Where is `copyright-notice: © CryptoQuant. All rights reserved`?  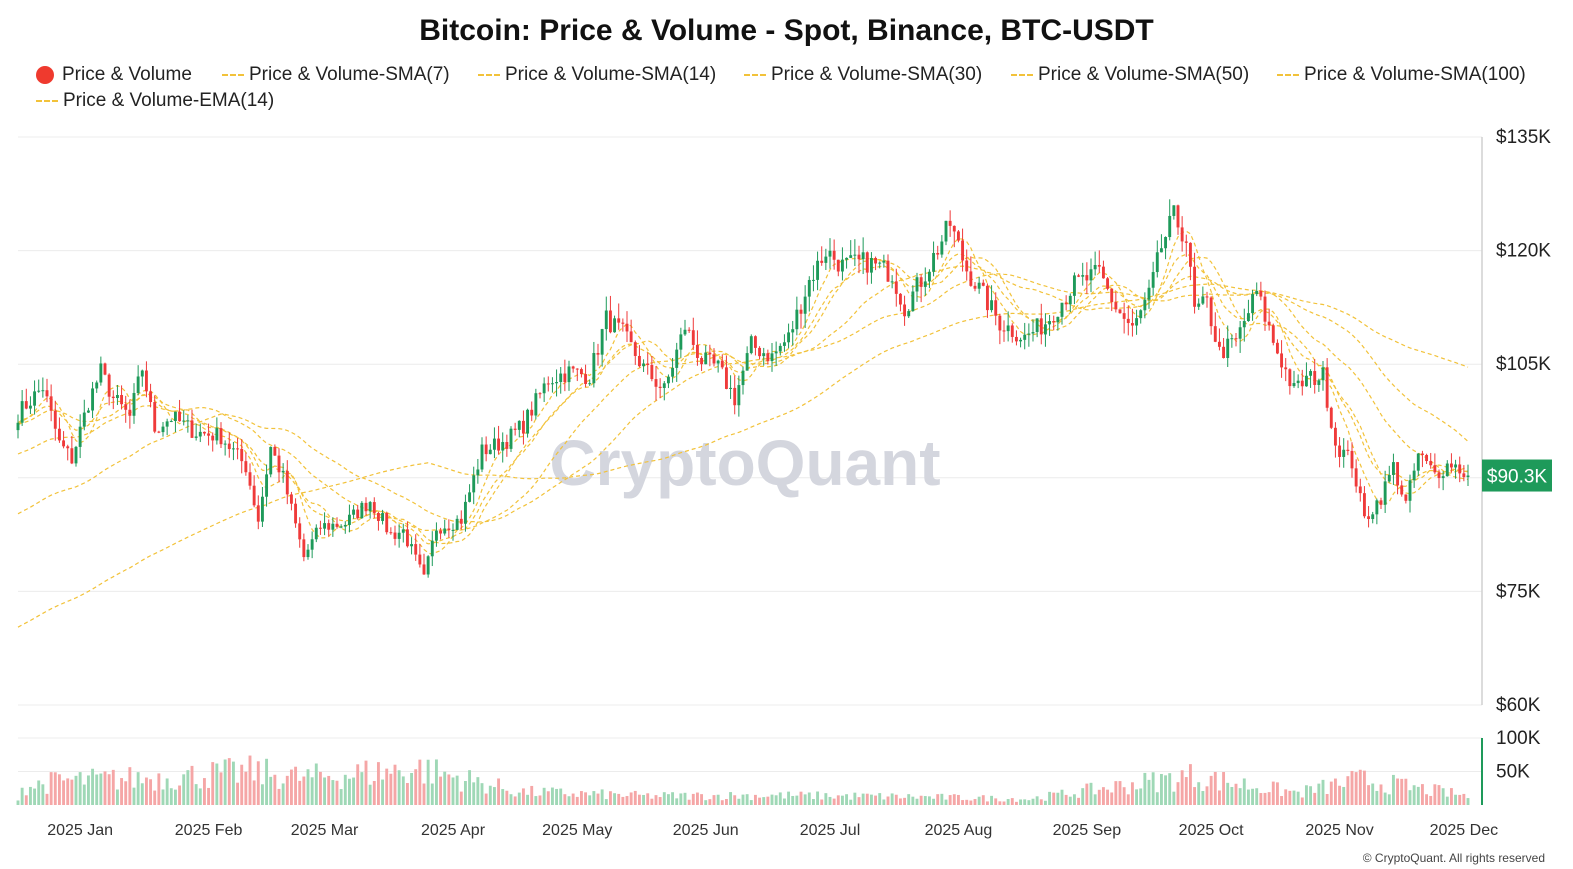 copyright-notice: © CryptoQuant. All rights reserved is located at coordinates (1453, 858).